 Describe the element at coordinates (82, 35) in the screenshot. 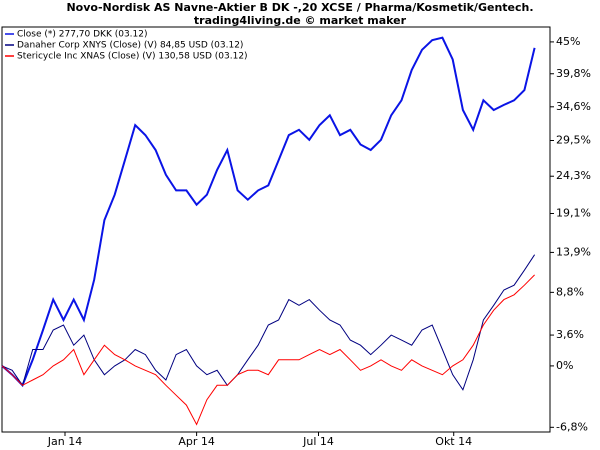

I see `legend-label: Close (*) 277,70 DKK (03.12)` at that location.